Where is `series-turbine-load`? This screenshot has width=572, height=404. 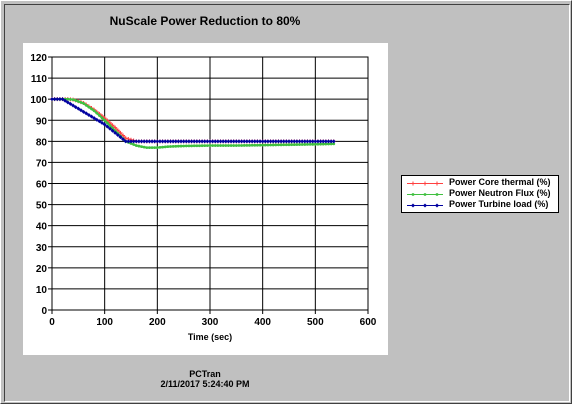 series-turbine-load is located at coordinates (193, 120).